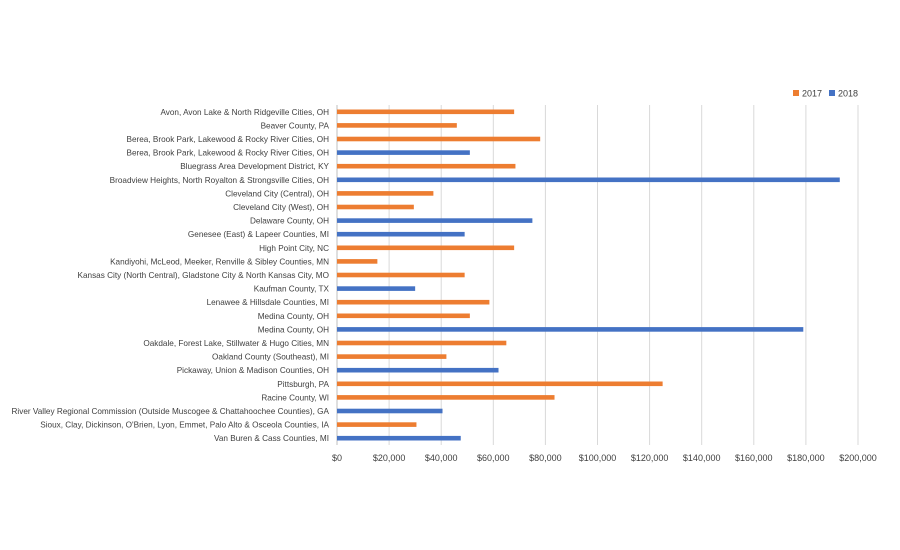 The width and height of the screenshot is (900, 550). I want to click on category-label: Pickaway, Union & Madison Counties, OH, so click(253, 370).